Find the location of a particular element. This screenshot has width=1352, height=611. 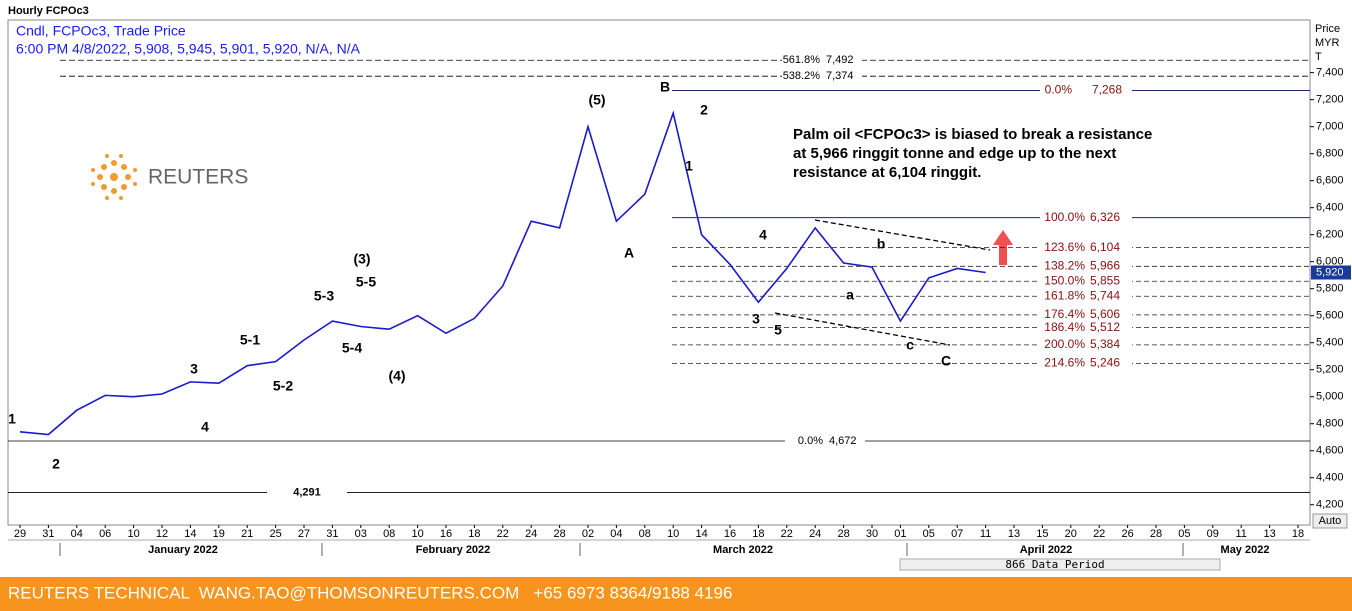

fib-pct: 138.2% is located at coordinates (1064, 265).